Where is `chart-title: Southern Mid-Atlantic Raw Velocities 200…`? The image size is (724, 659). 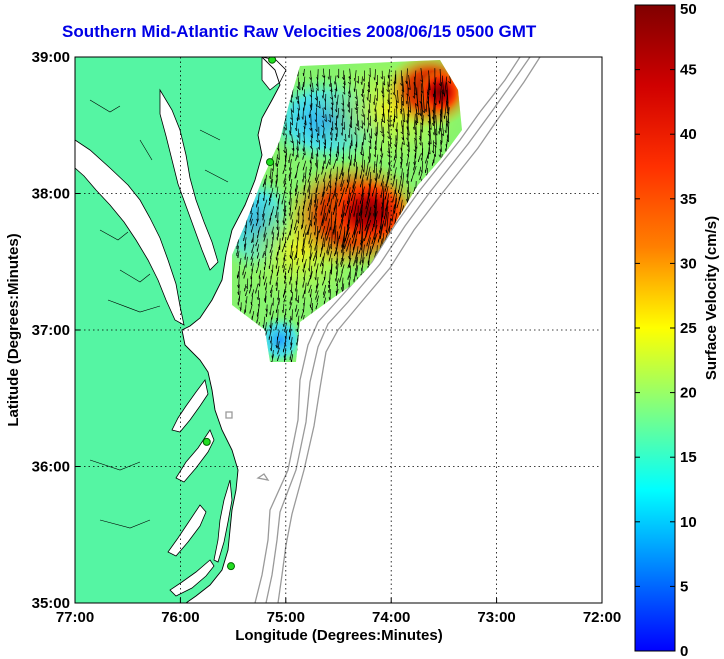
chart-title: Southern Mid-Atlantic Raw Velocities 200… is located at coordinates (299, 31).